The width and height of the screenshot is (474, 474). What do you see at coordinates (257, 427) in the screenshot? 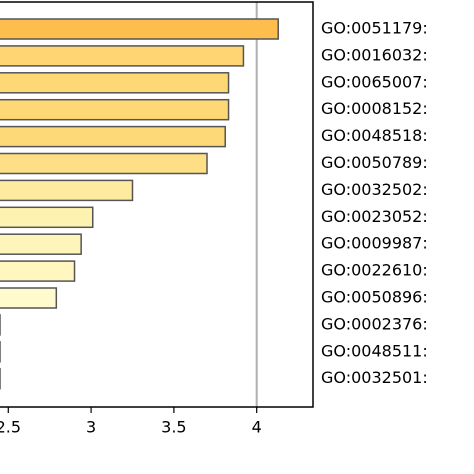
I see `x-tick-label: 4` at bounding box center [257, 427].